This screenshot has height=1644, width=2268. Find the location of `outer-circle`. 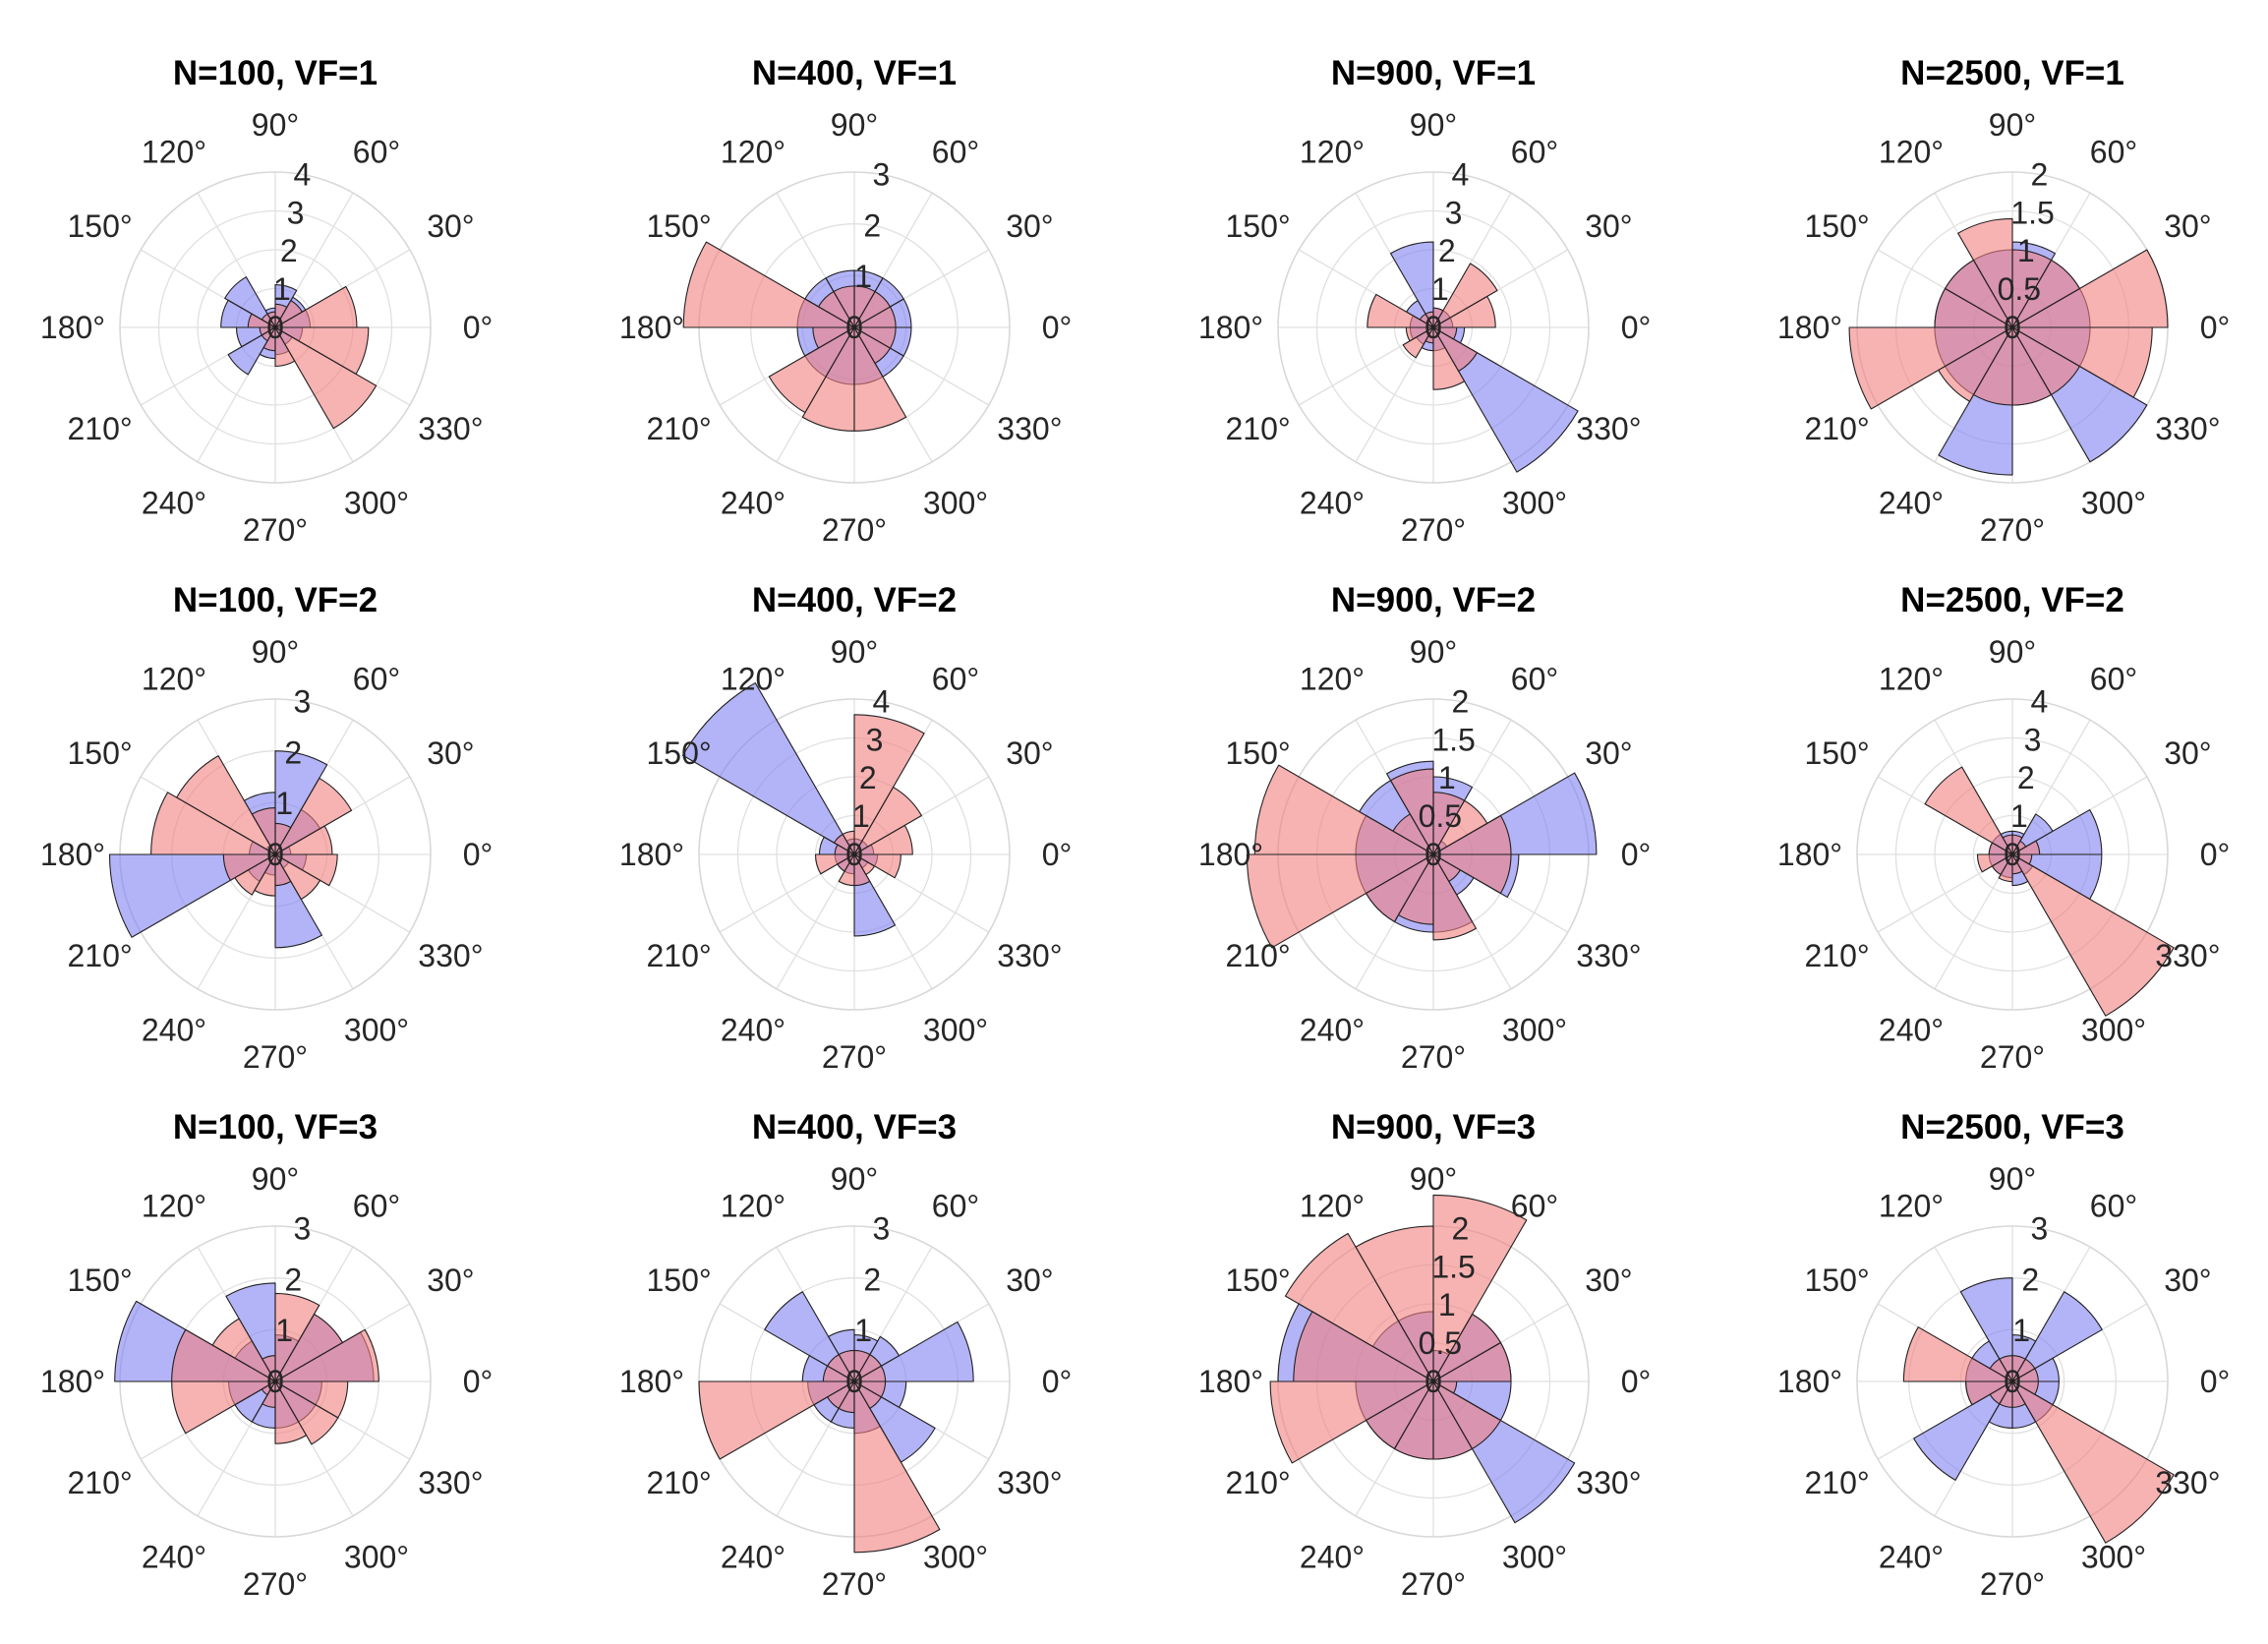

outer-circle is located at coordinates (275, 327).